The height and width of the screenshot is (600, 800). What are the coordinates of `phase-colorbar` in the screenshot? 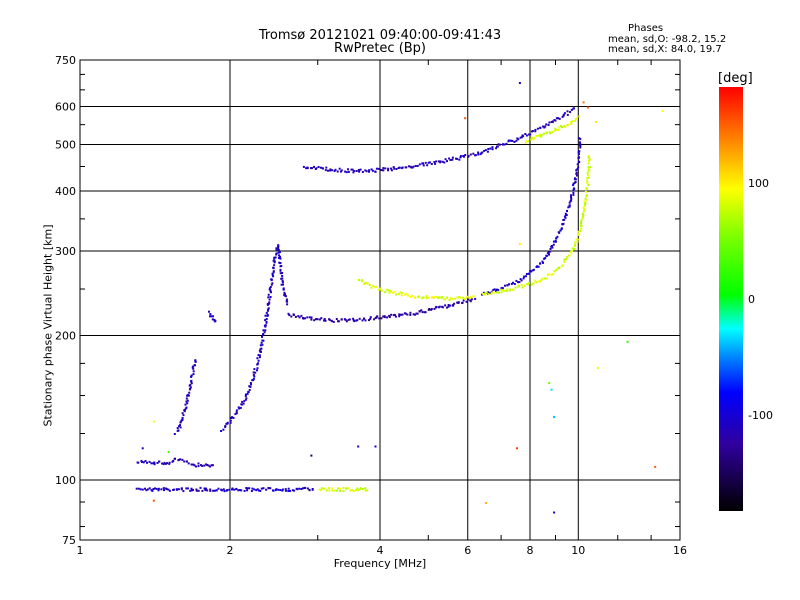 It's located at (731, 299).